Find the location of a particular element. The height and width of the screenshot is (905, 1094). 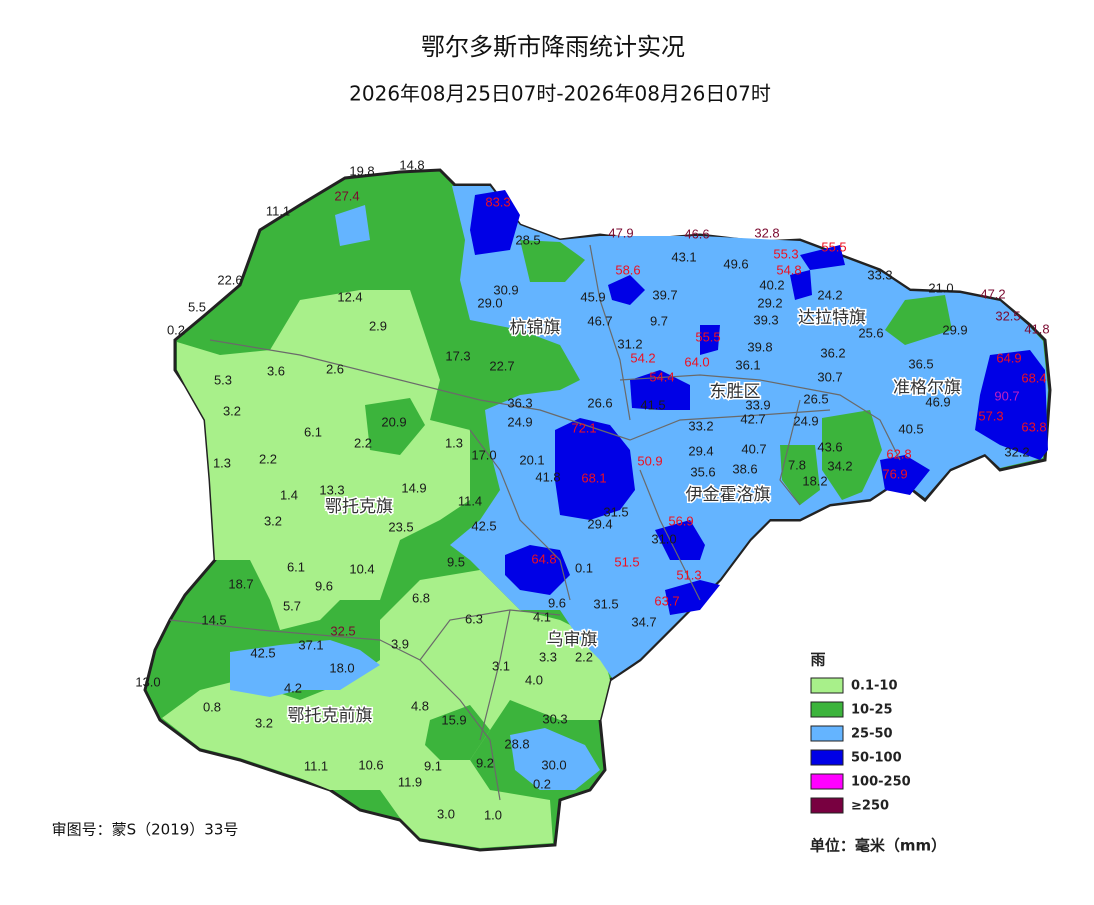

station-value: 32.5 is located at coordinates (342, 630).